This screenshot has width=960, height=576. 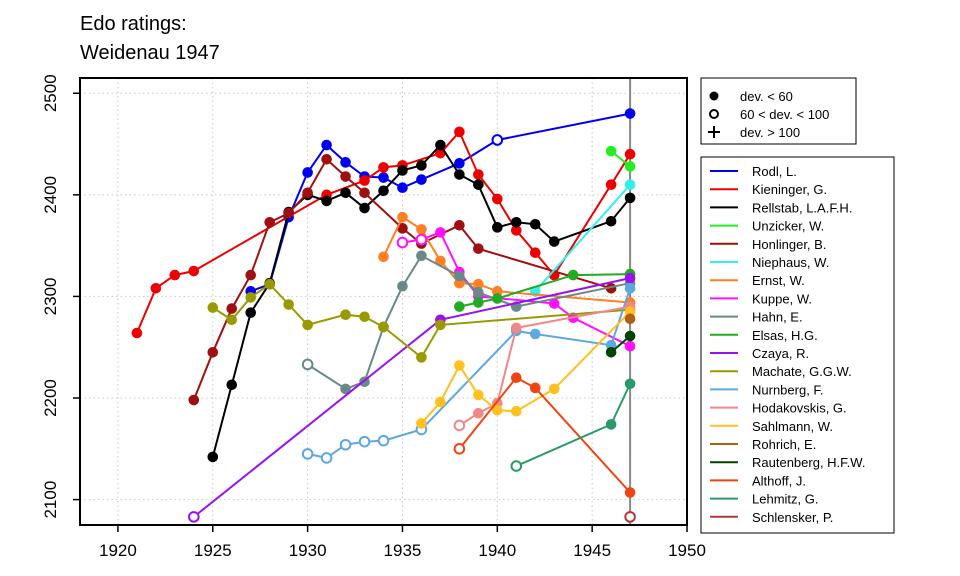 I want to click on series-legend-box, so click(x=797, y=345).